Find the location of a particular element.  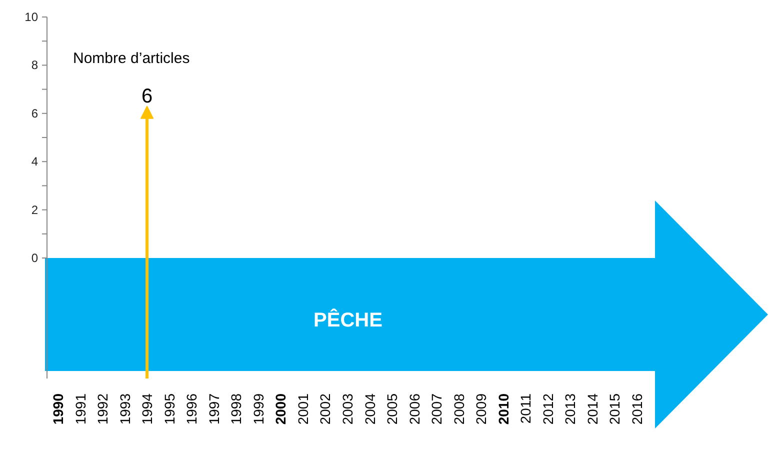

annotation: PÊCHE is located at coordinates (348, 320).